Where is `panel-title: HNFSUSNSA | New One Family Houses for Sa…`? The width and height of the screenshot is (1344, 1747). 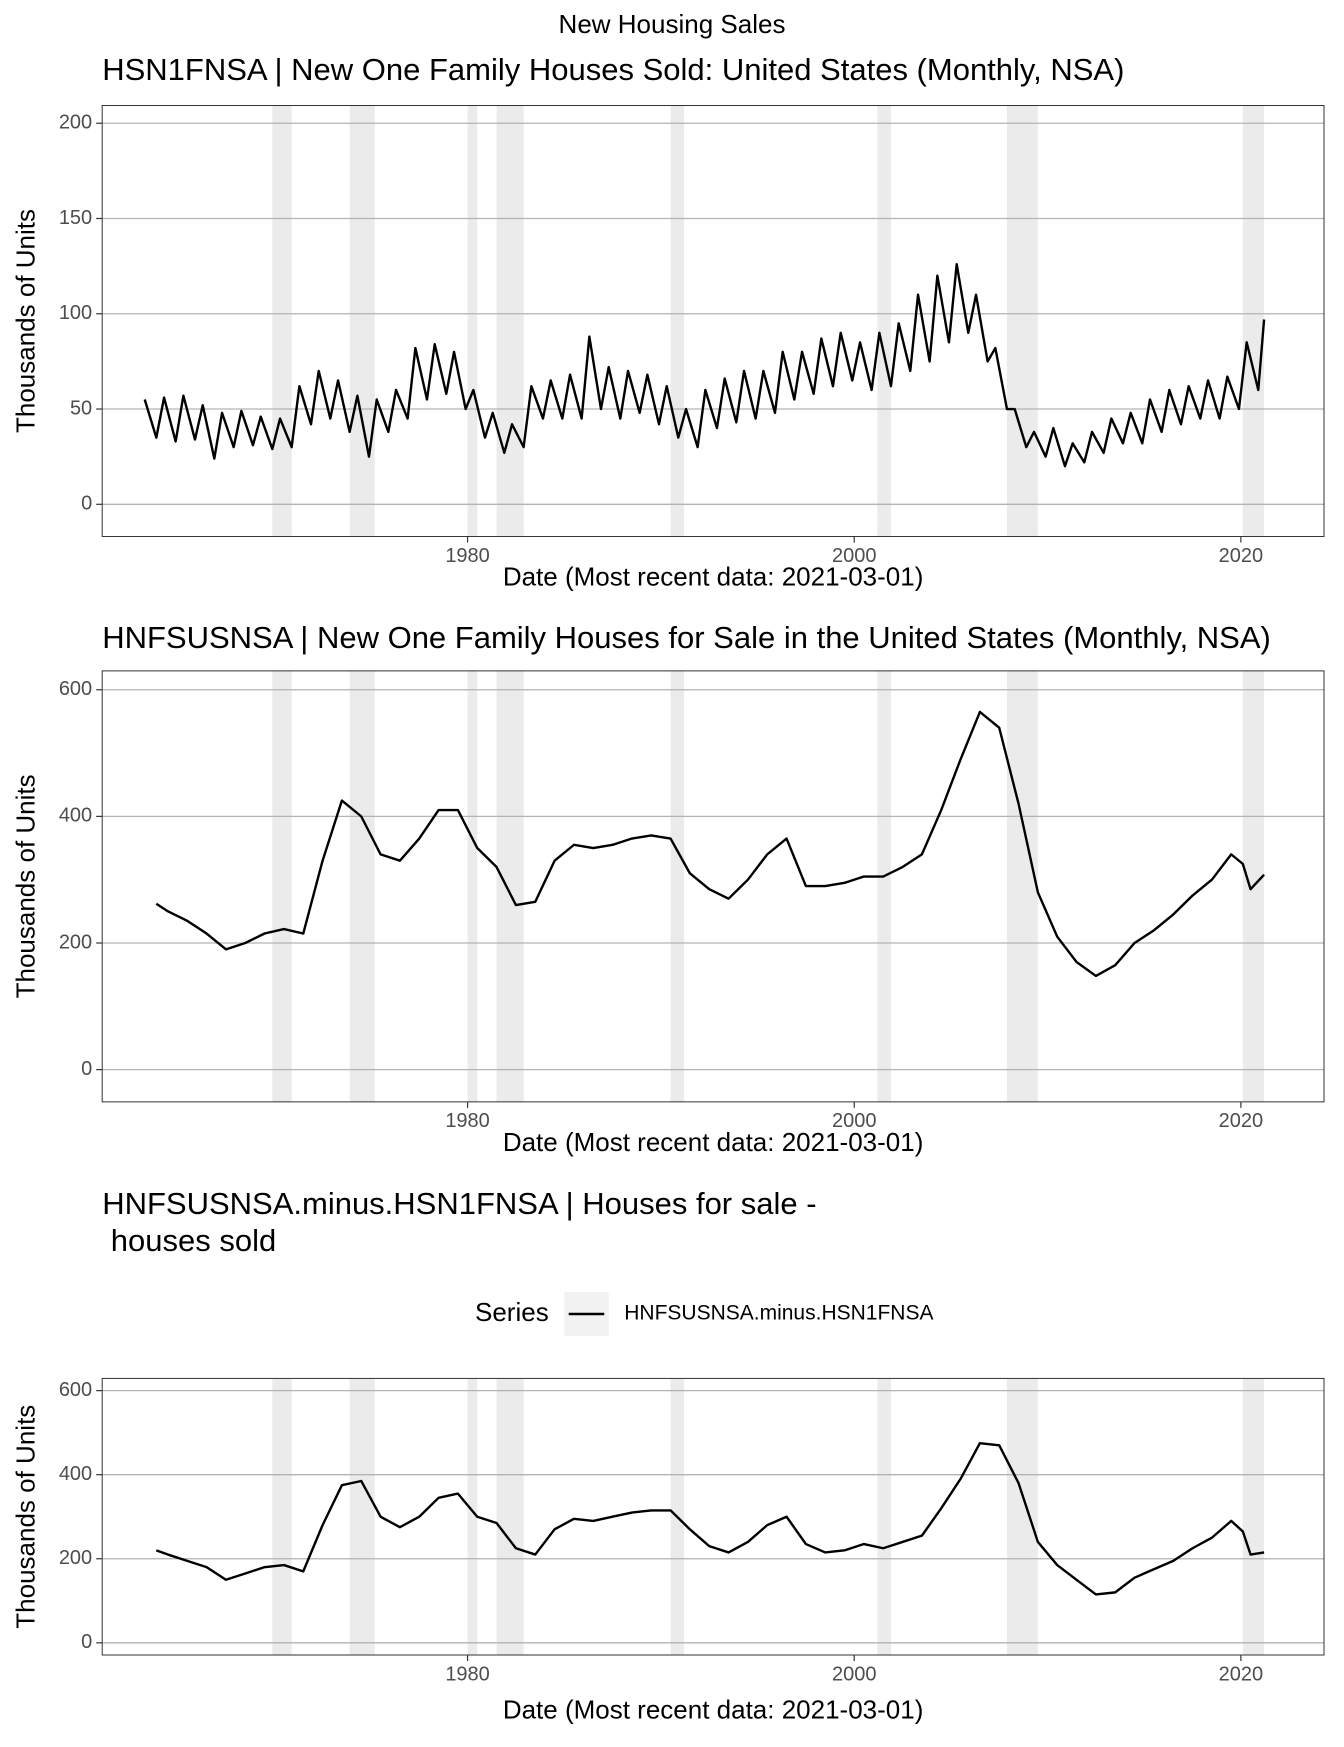
panel-title: HNFSUSNSA | New One Family Houses for Sa… is located at coordinates (686, 637).